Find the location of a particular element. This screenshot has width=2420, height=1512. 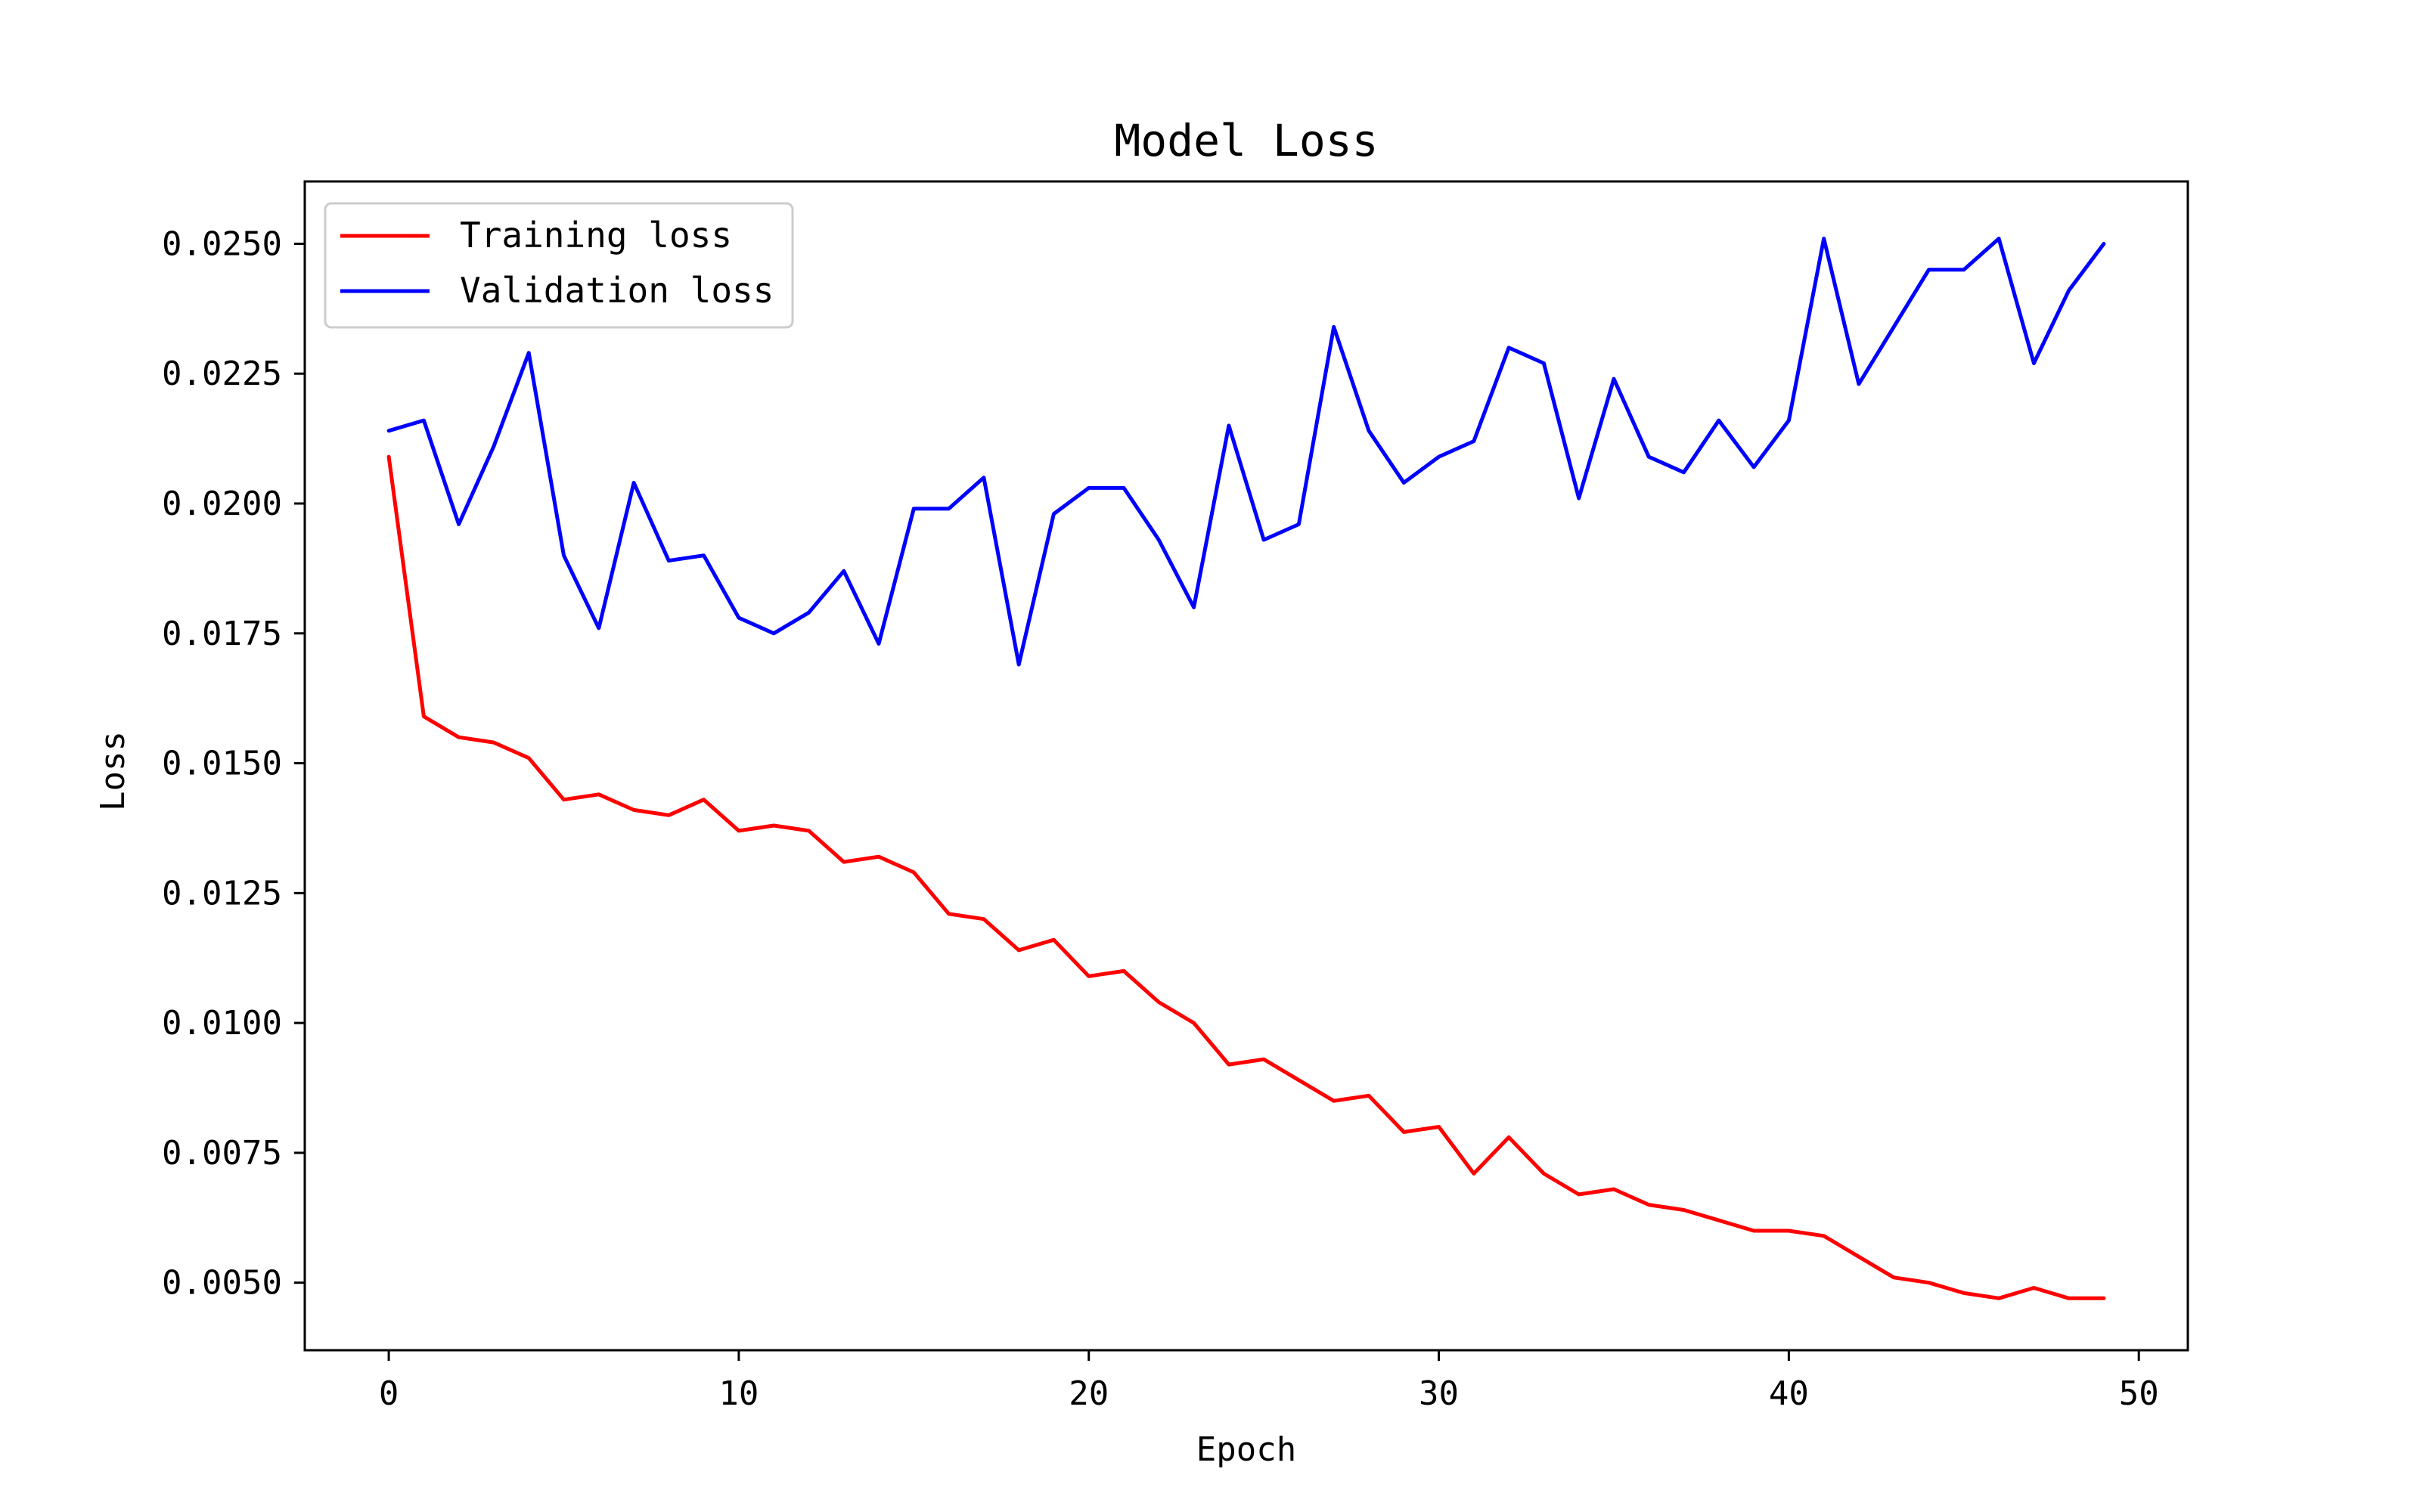

y-tick-label: 0.0175 is located at coordinates (222, 634).